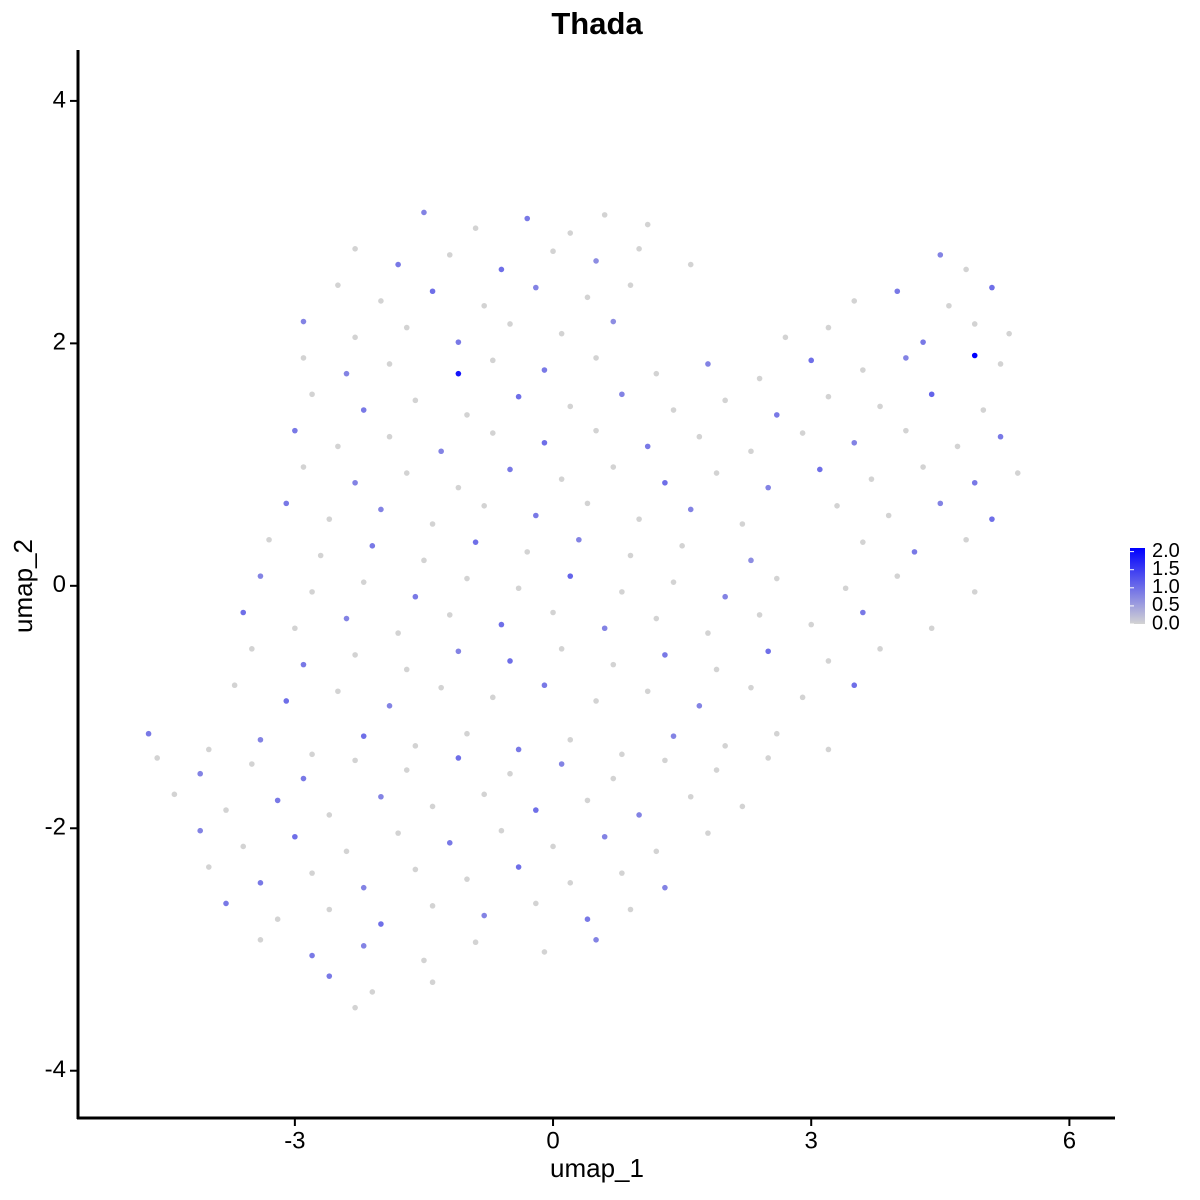 This screenshot has height=1200, width=1200. What do you see at coordinates (23, 586) in the screenshot?
I see `y-axis-label: umap_2` at bounding box center [23, 586].